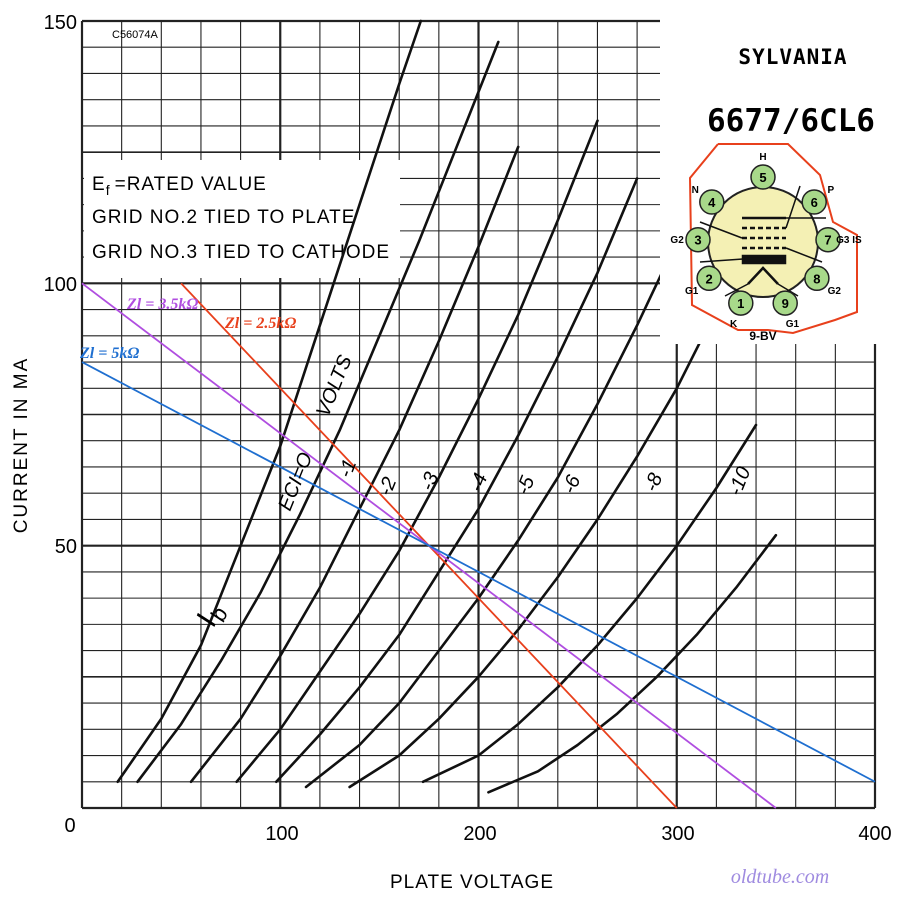  I want to click on y-axis-ticks: 50 100 150, so click(60, 285).